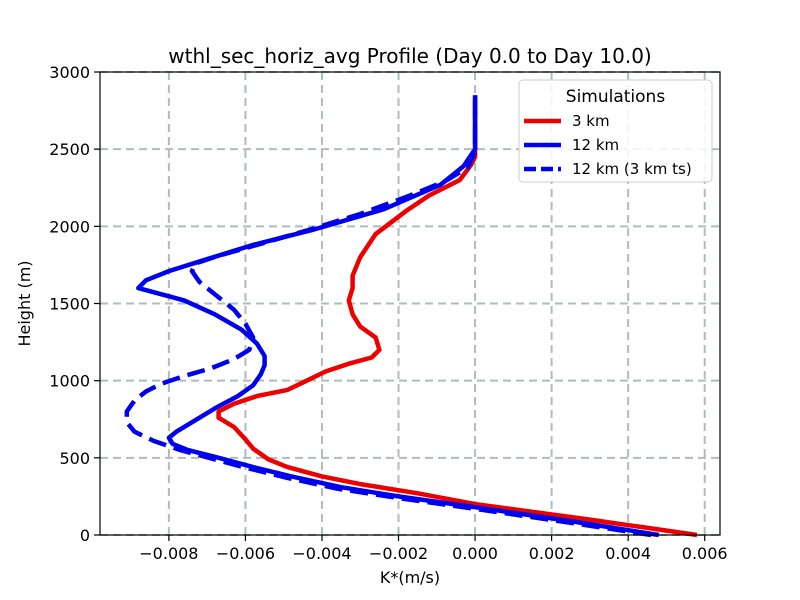 The image size is (800, 600). I want to click on y-tick-label: 1500, so click(69, 304).